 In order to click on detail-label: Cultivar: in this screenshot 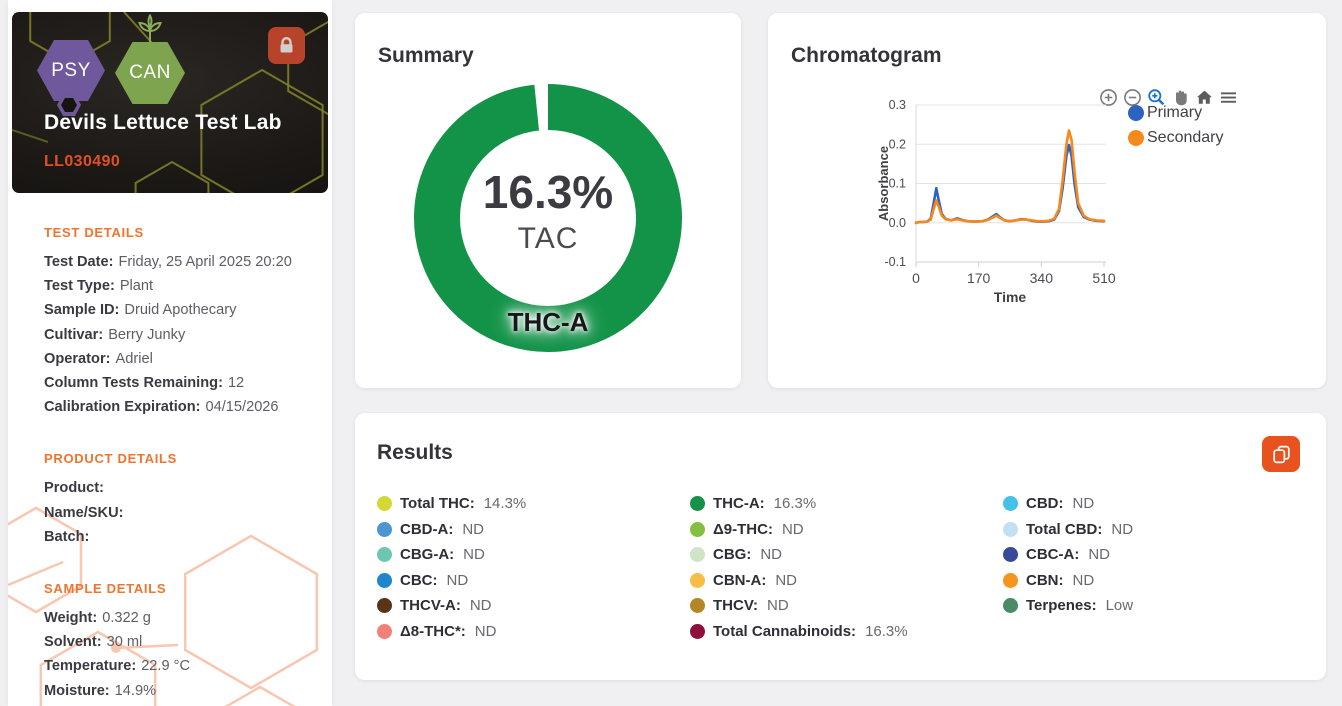, I will do `click(74, 334)`.